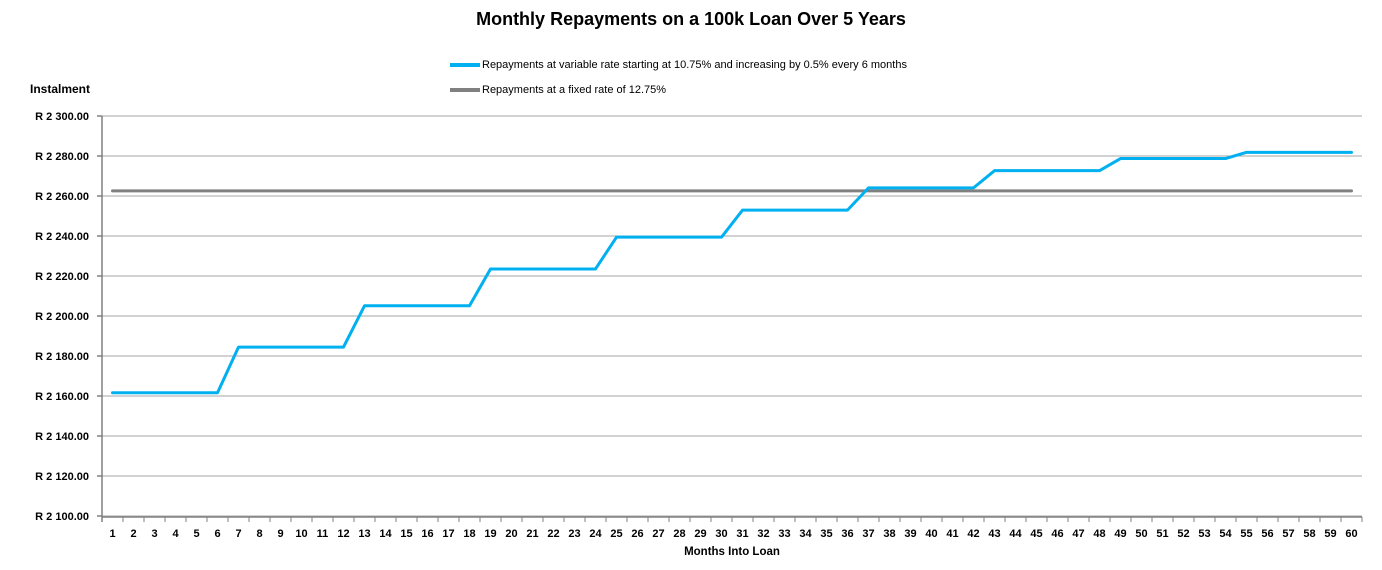 Image resolution: width=1382 pixels, height=570 pixels. Describe the element at coordinates (1267, 534) in the screenshot. I see `svg-text: 56` at that location.